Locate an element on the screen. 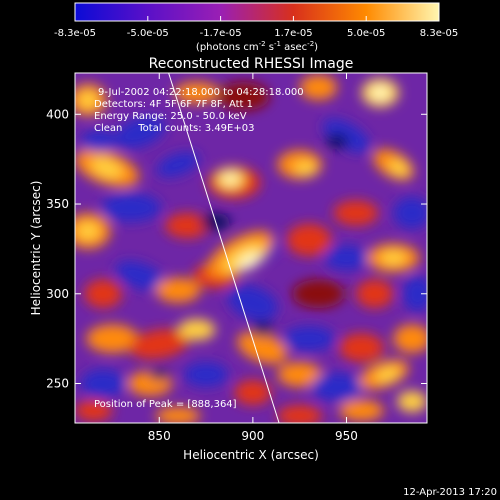 The height and width of the screenshot is (500, 500). peak-label: Position of Peak = [888,364] is located at coordinates (165, 404).